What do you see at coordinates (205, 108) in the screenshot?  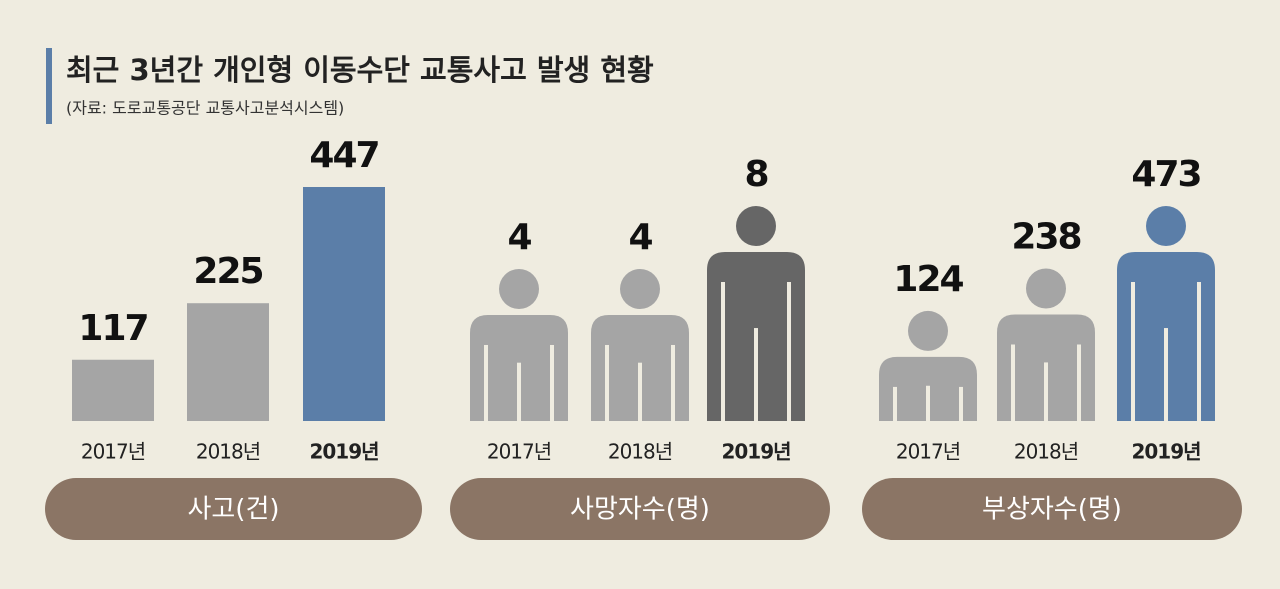 I see `source: (자료: 도로교통공단 교통사고분석시스템)` at bounding box center [205, 108].